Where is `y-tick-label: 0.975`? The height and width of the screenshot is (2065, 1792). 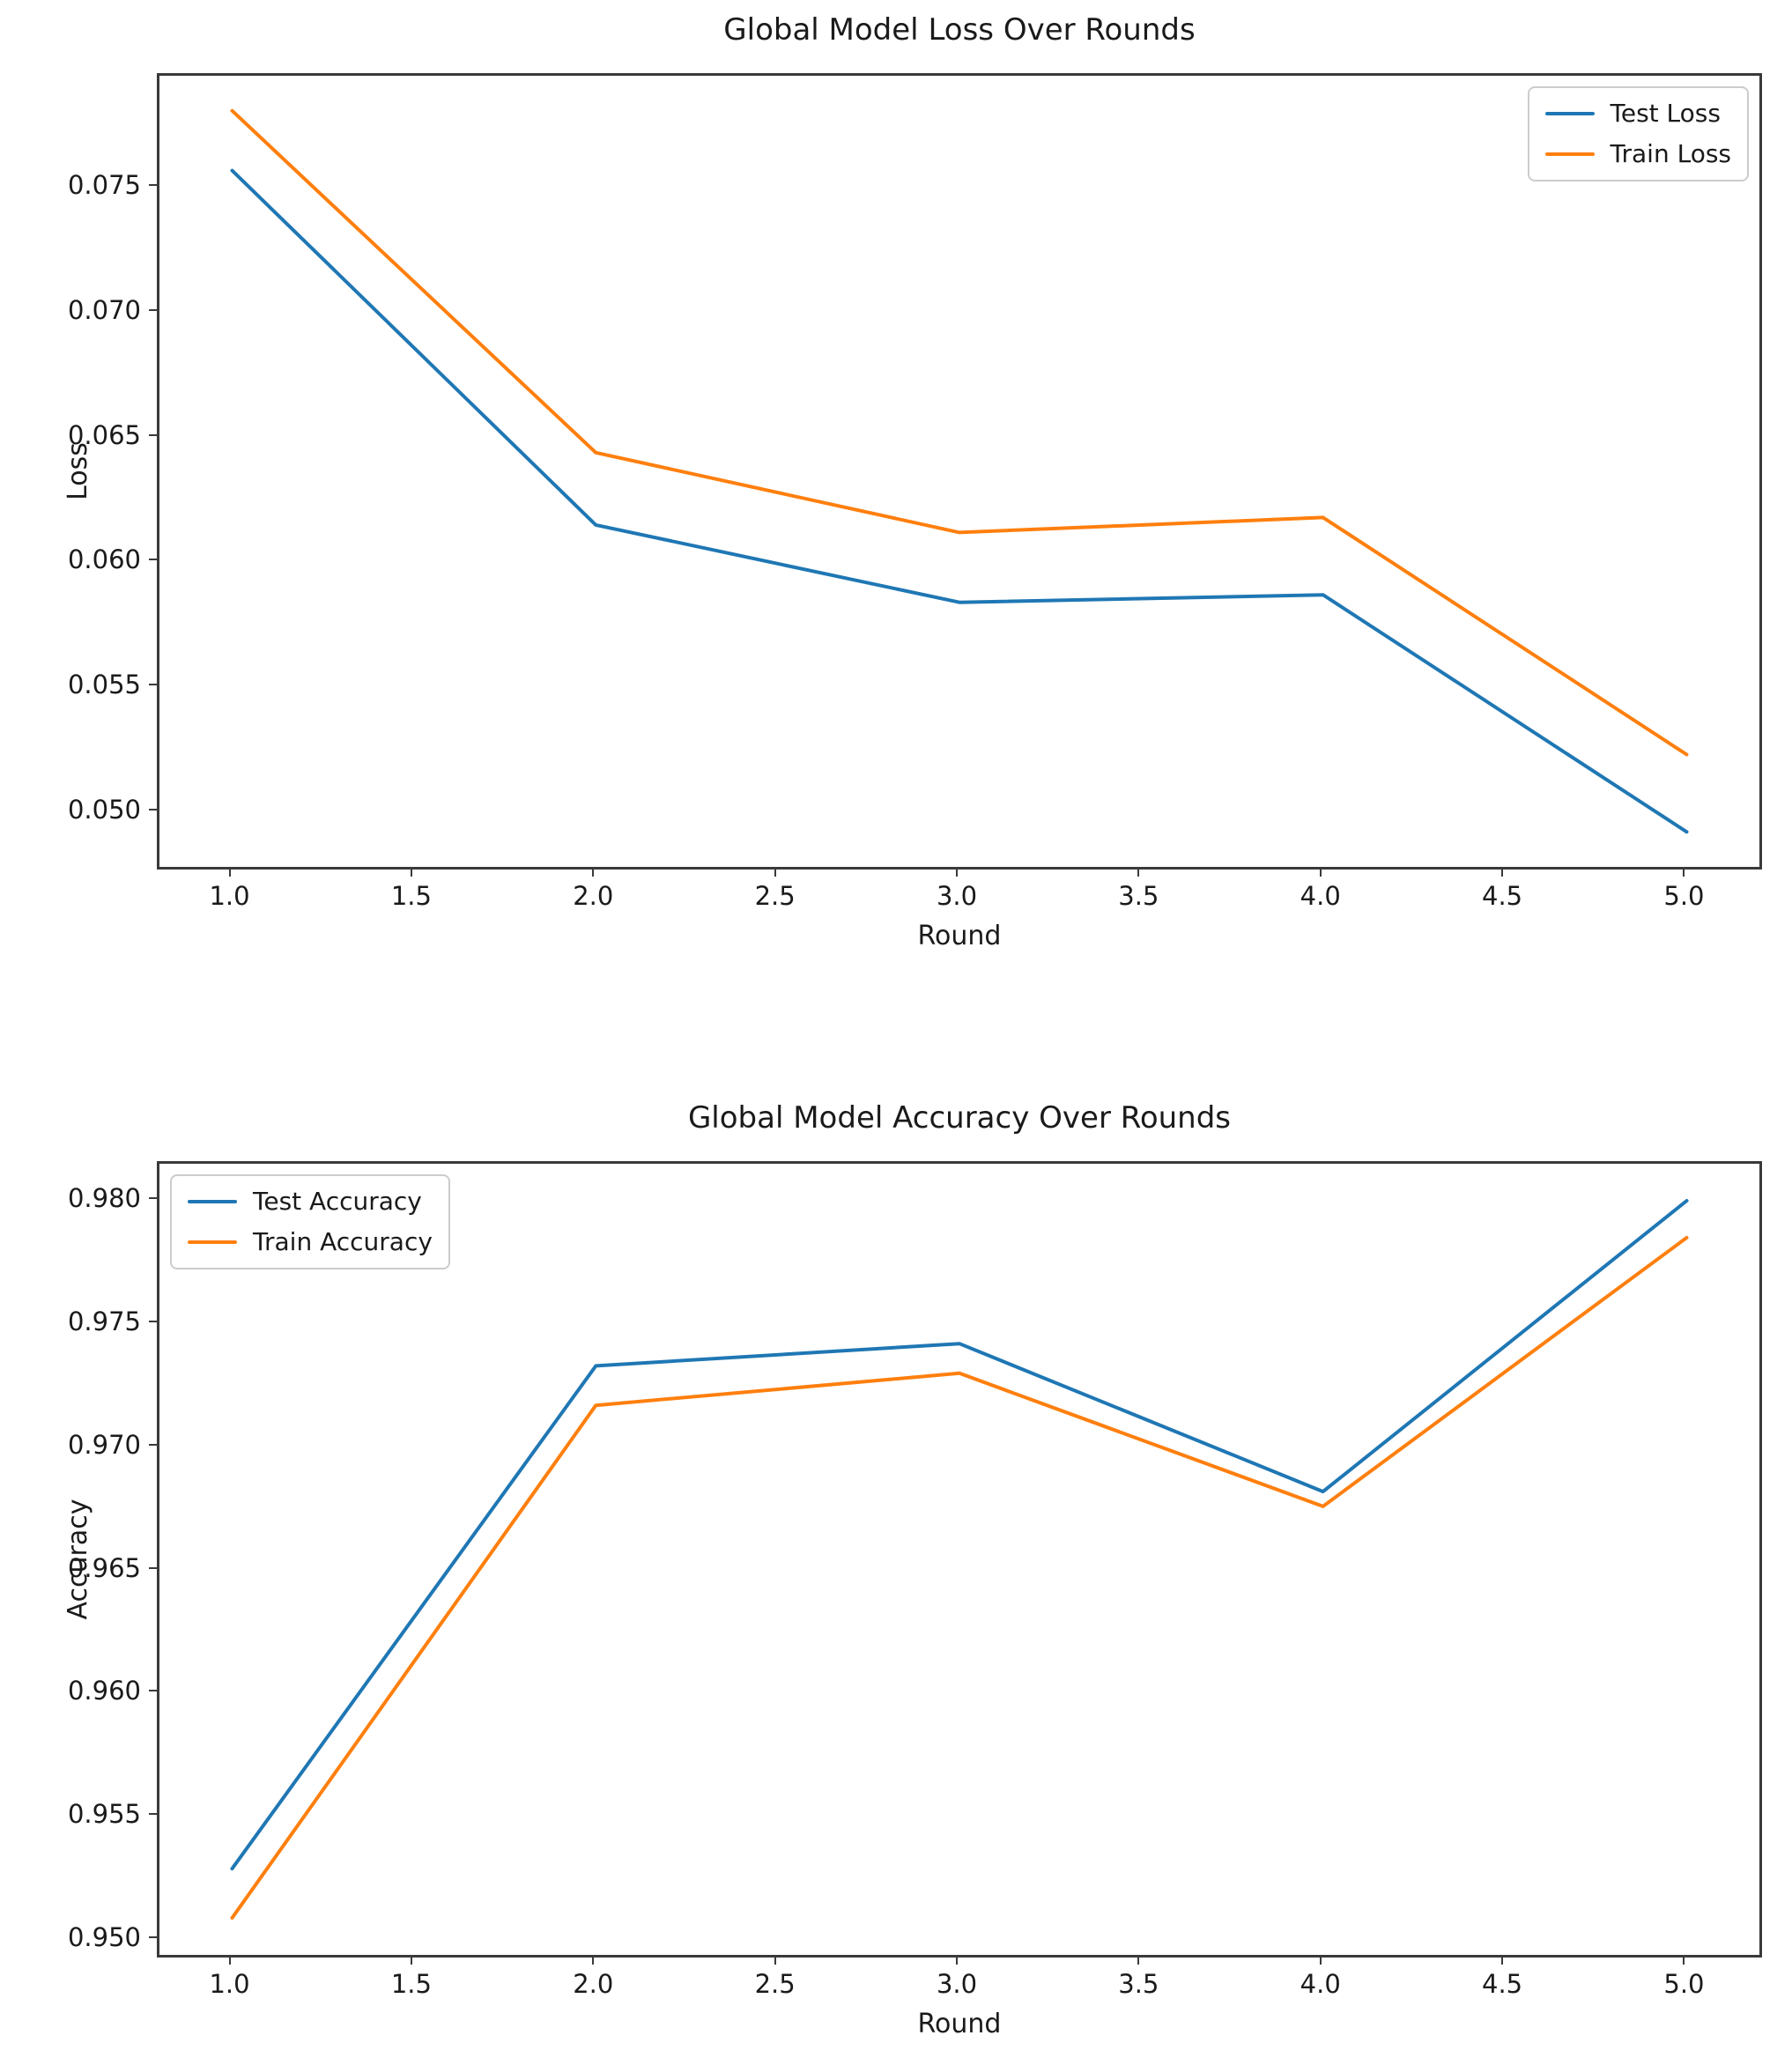 y-tick-label: 0.975 is located at coordinates (104, 1321).